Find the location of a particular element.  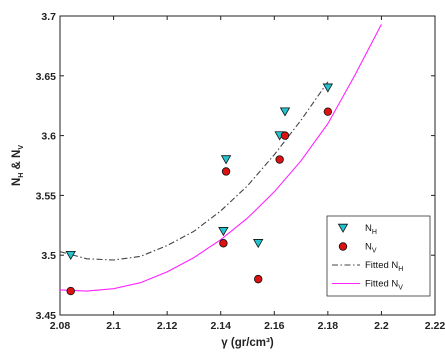

y-tick-label: 3.7 is located at coordinates (48, 17).